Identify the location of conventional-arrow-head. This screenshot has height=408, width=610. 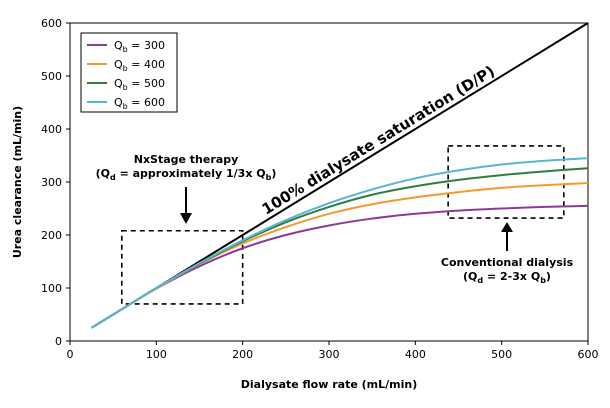
(507, 227).